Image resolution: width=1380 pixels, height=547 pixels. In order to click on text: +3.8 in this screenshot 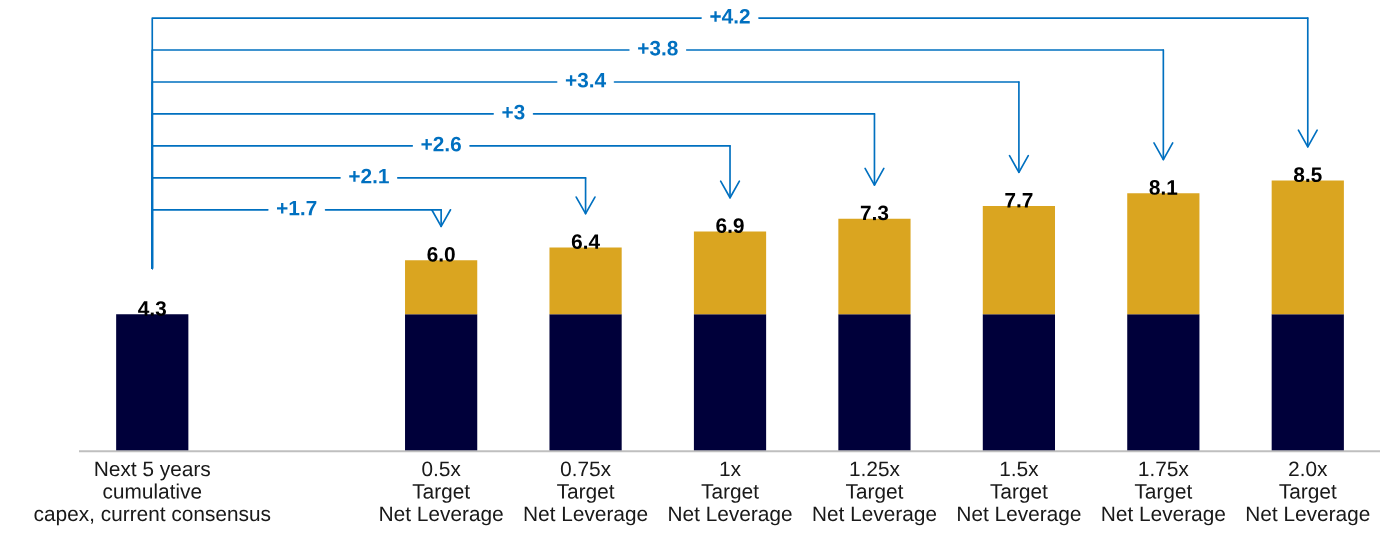, I will do `click(658, 48)`.